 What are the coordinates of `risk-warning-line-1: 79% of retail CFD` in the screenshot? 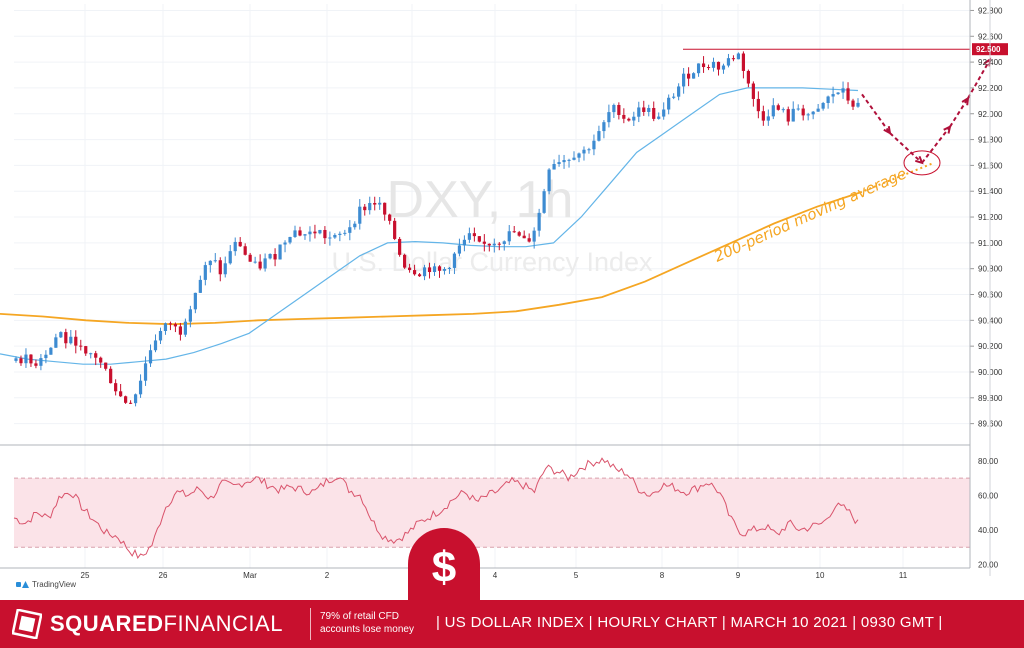 It's located at (359, 616).